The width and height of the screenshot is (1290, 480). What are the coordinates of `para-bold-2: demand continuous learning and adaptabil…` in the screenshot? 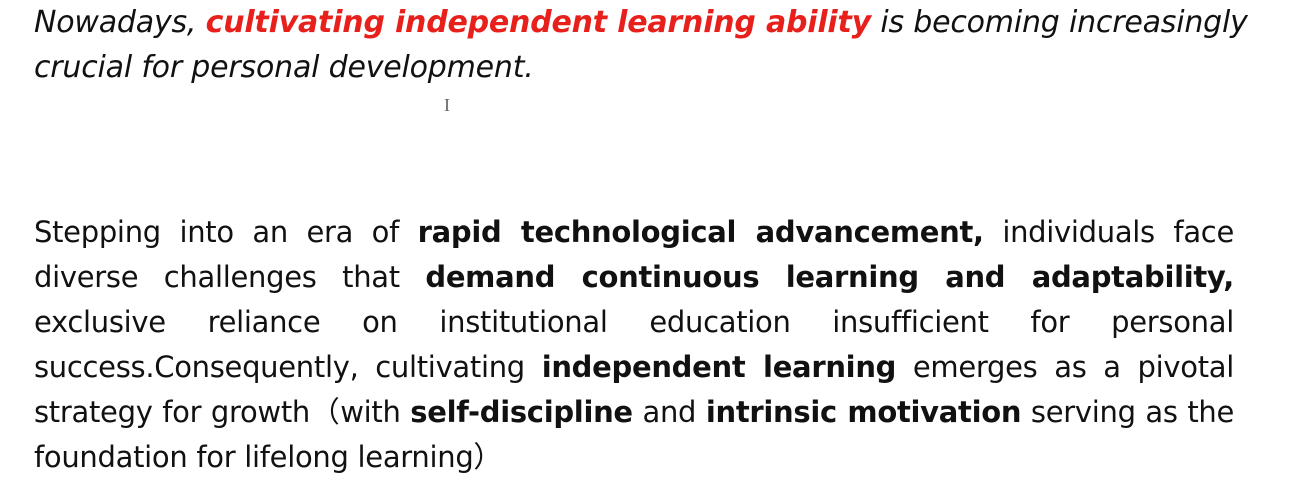 It's located at (829, 277).